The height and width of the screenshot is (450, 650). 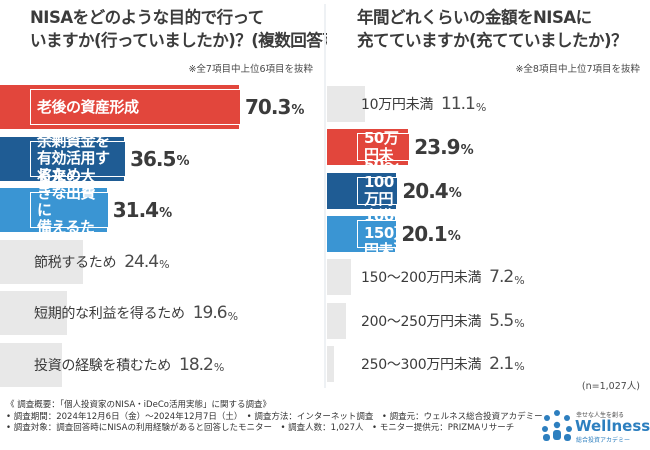 I want to click on bar-row: 余剰資金を 有効活用するため 36.5%, so click(x=161, y=158).